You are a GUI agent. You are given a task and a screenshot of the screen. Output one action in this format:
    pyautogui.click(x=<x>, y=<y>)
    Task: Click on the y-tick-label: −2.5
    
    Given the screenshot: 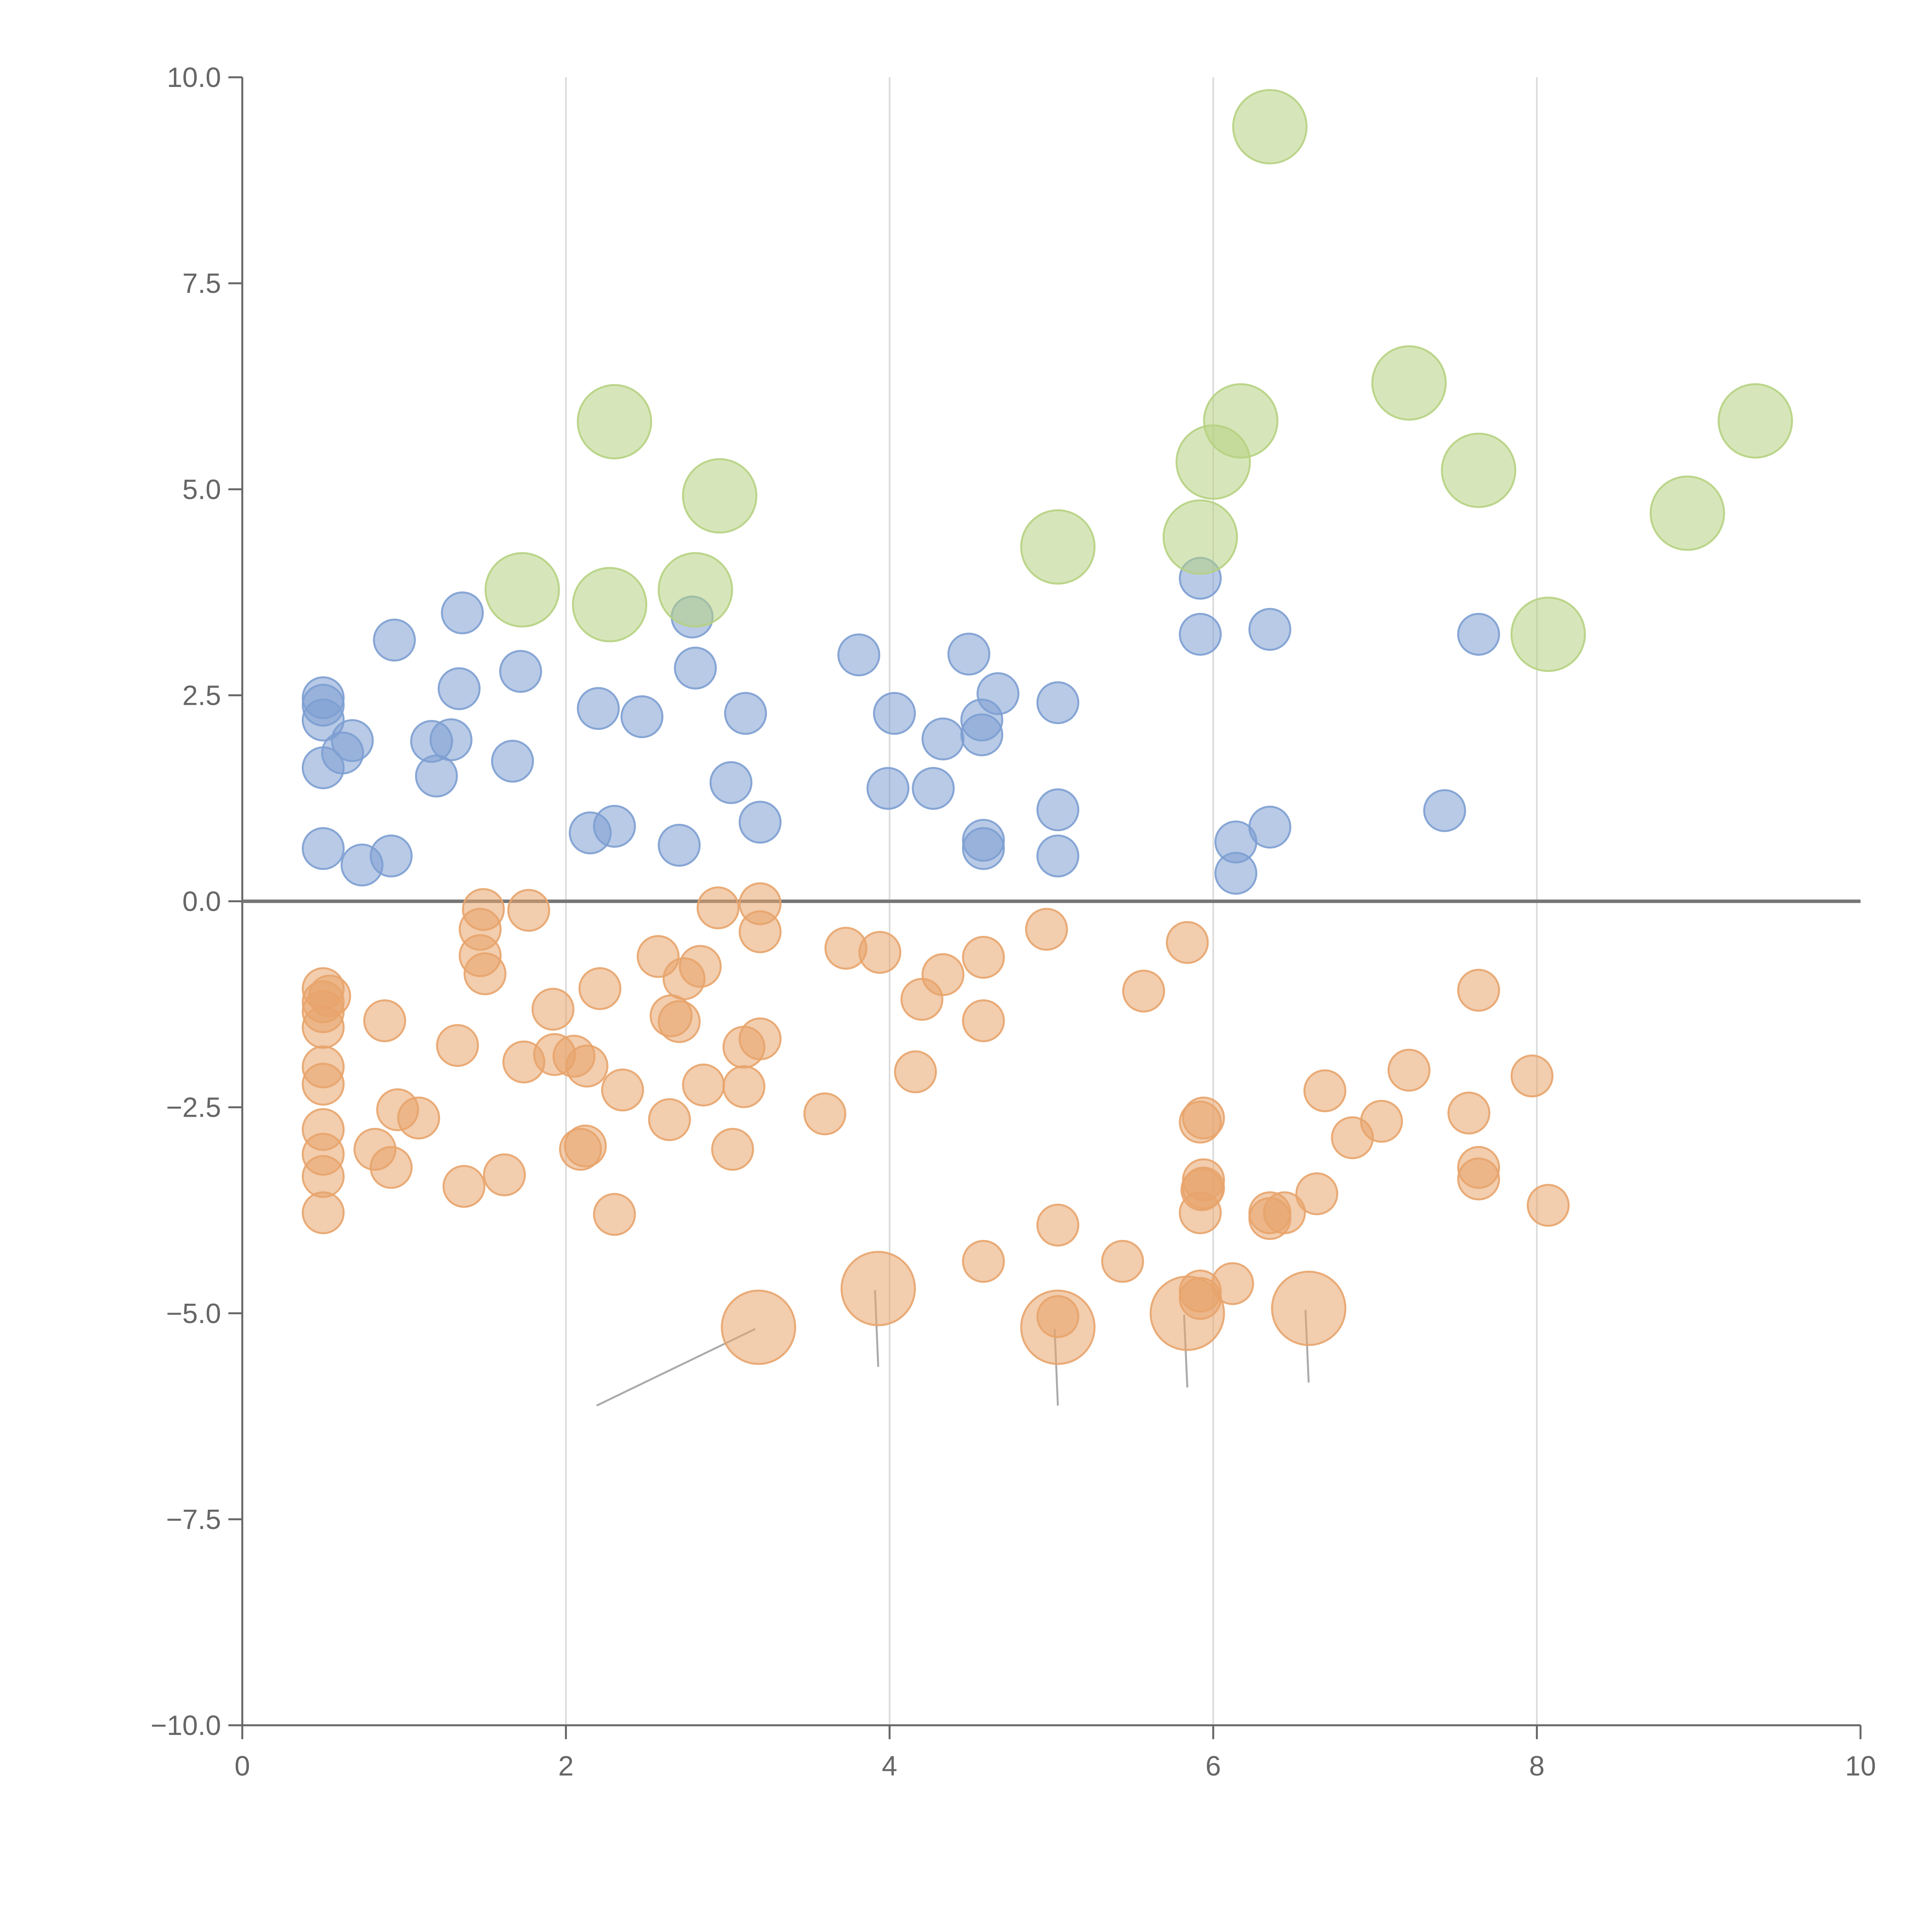 What is the action you would take?
    pyautogui.click(x=193, y=1107)
    